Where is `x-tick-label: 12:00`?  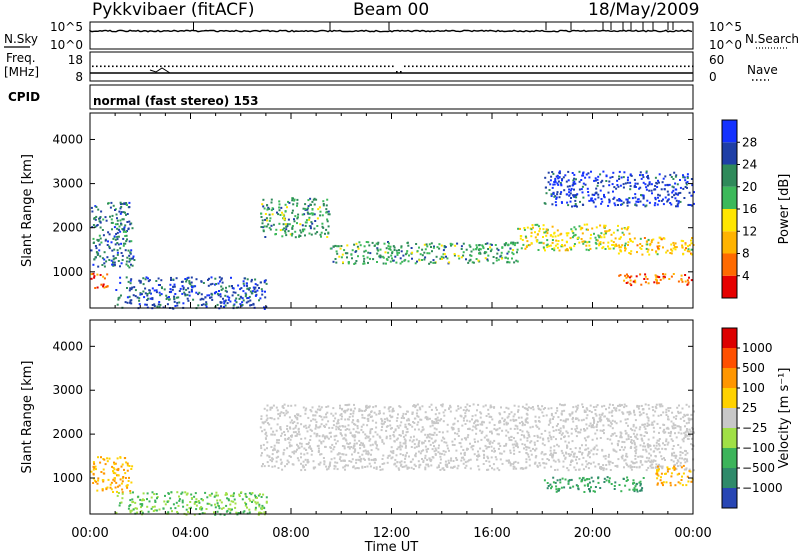
x-tick-label: 12:00 is located at coordinates (391, 533).